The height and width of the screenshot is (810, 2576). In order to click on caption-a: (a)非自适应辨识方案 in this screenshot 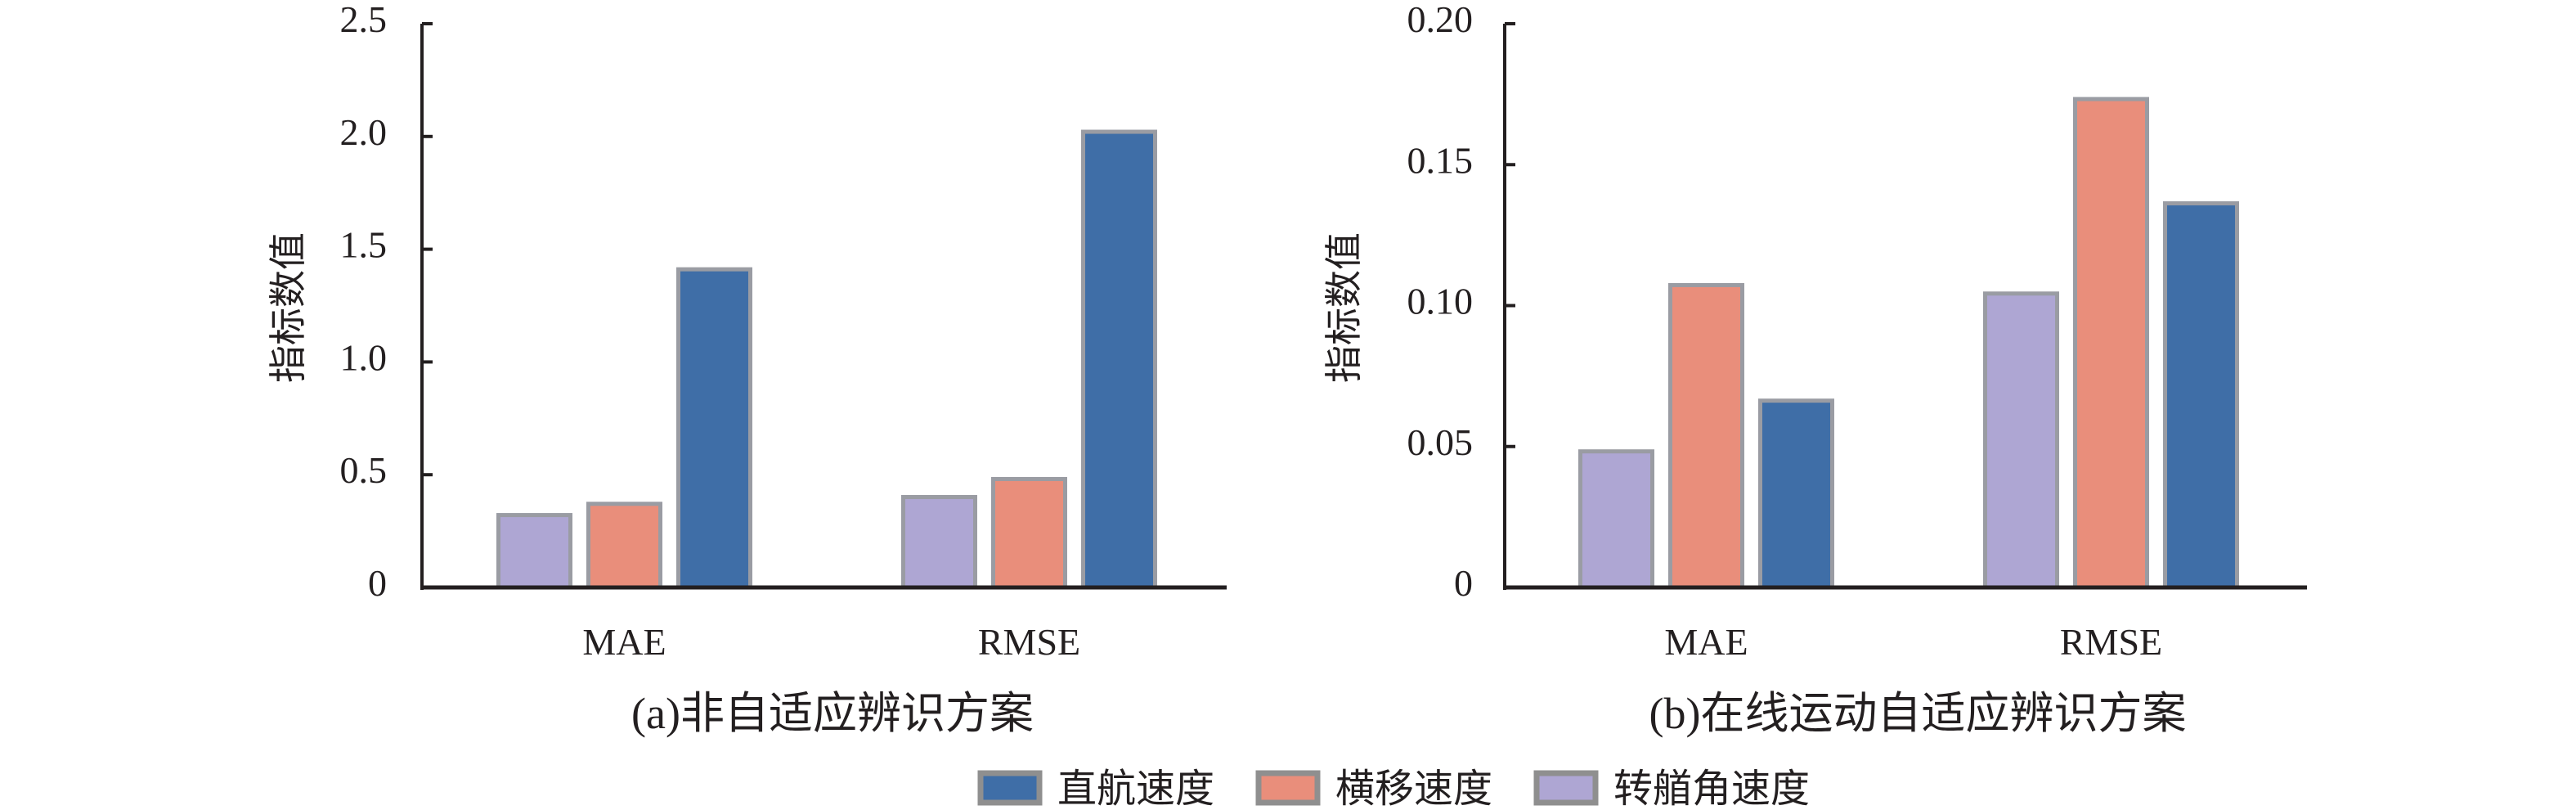, I will do `click(833, 714)`.